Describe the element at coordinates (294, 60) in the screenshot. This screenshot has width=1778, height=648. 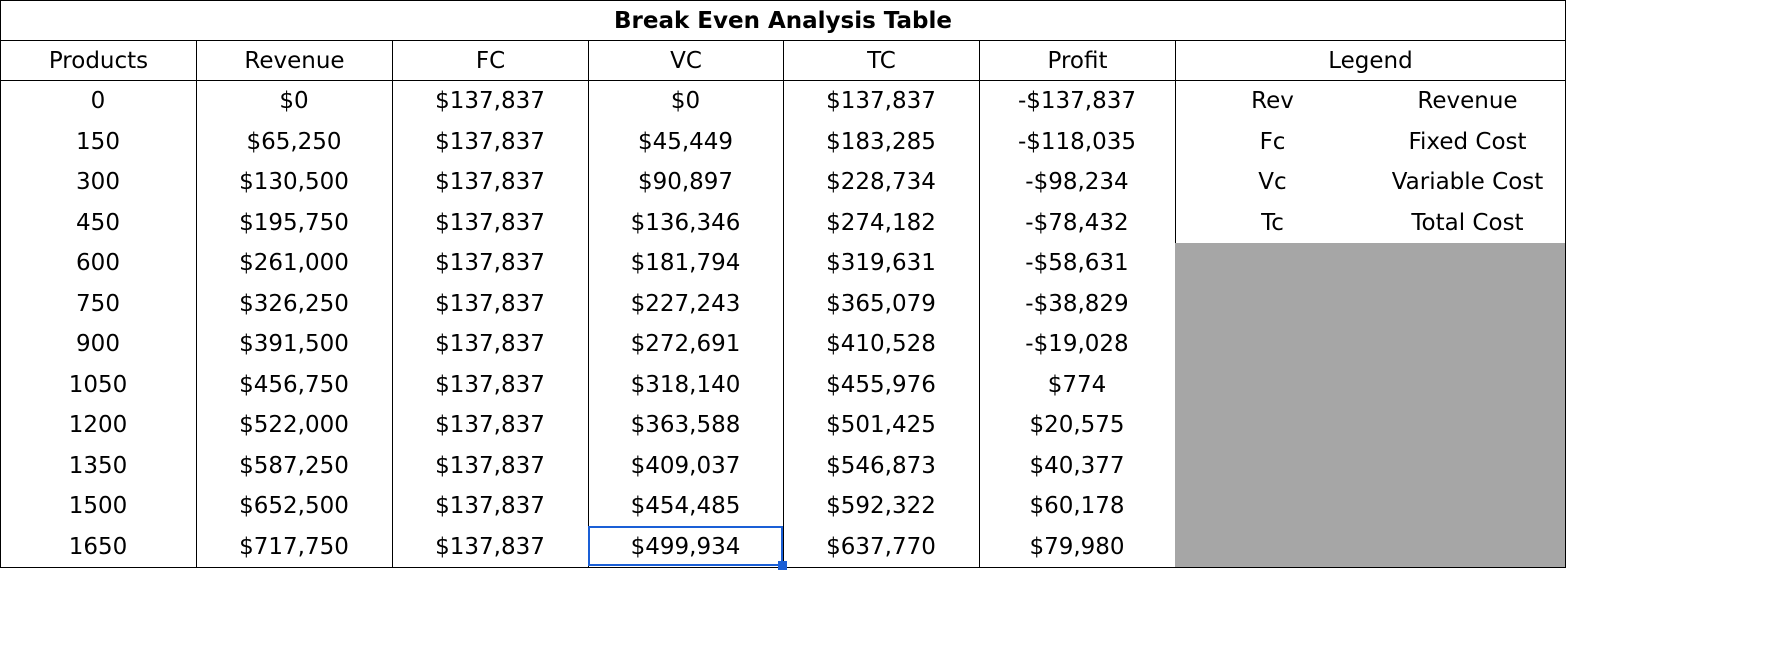
I see `header-revenue: Revenue` at that location.